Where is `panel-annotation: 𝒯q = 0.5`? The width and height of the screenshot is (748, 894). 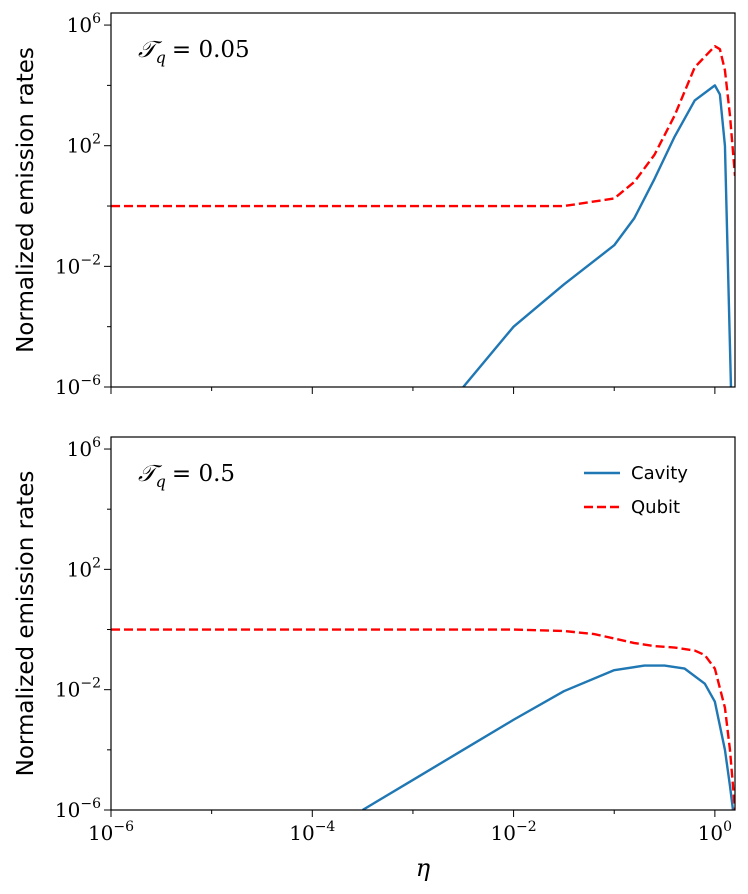
panel-annotation: 𝒯q = 0.5 is located at coordinates (186, 476).